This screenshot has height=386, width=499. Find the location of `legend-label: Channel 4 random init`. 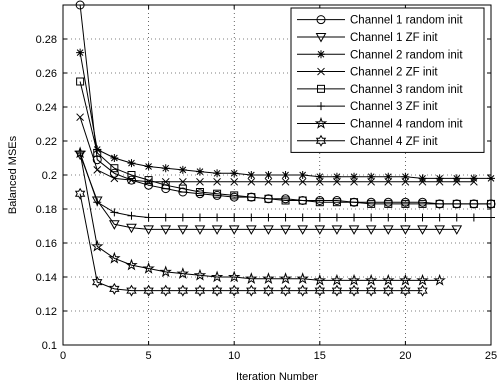

legend-label: Channel 4 random init is located at coordinates (406, 124).